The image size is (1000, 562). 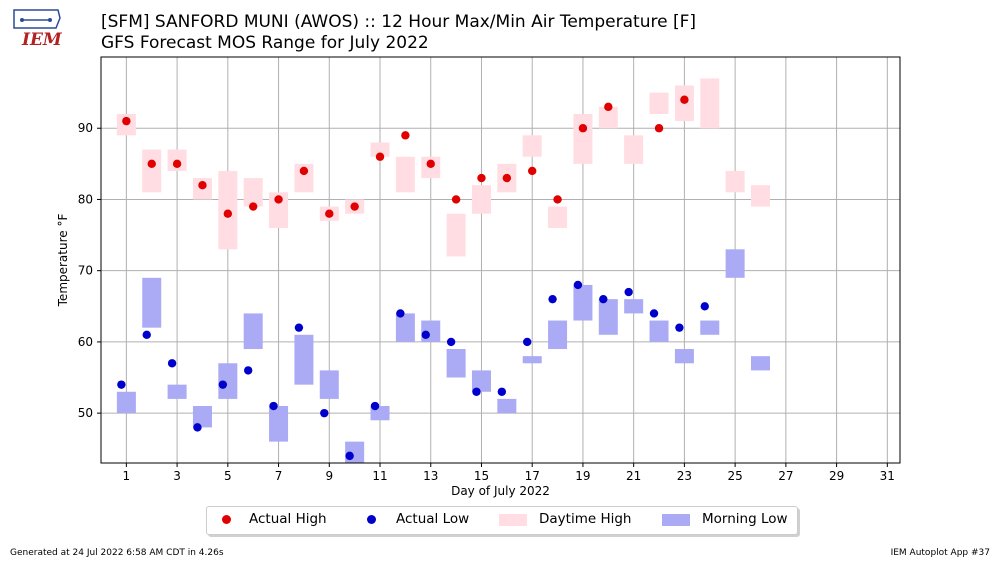 I want to click on x-tick-label: 5, so click(x=228, y=476).